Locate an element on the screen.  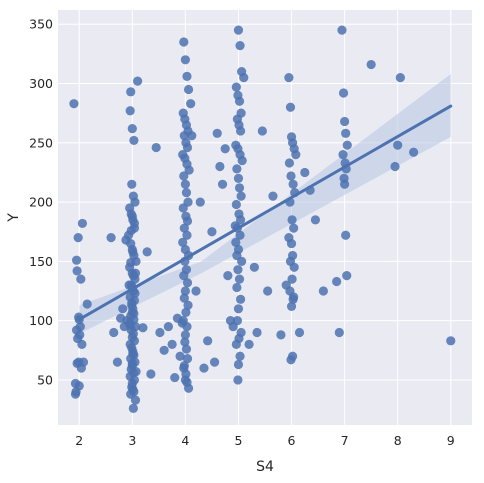
x-tick-label: 2 is located at coordinates (79, 440).